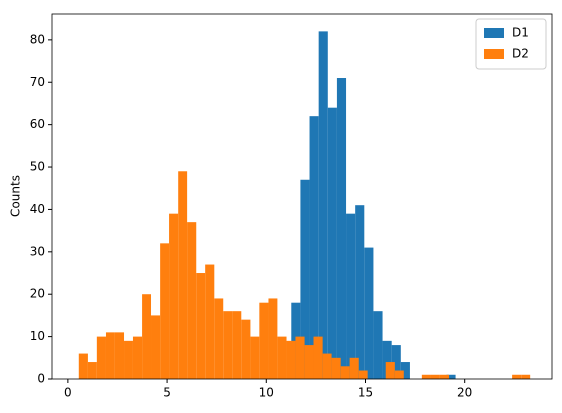 The width and height of the screenshot is (562, 413). What do you see at coordinates (37, 336) in the screenshot?
I see `y-tick-label: 10` at bounding box center [37, 336].